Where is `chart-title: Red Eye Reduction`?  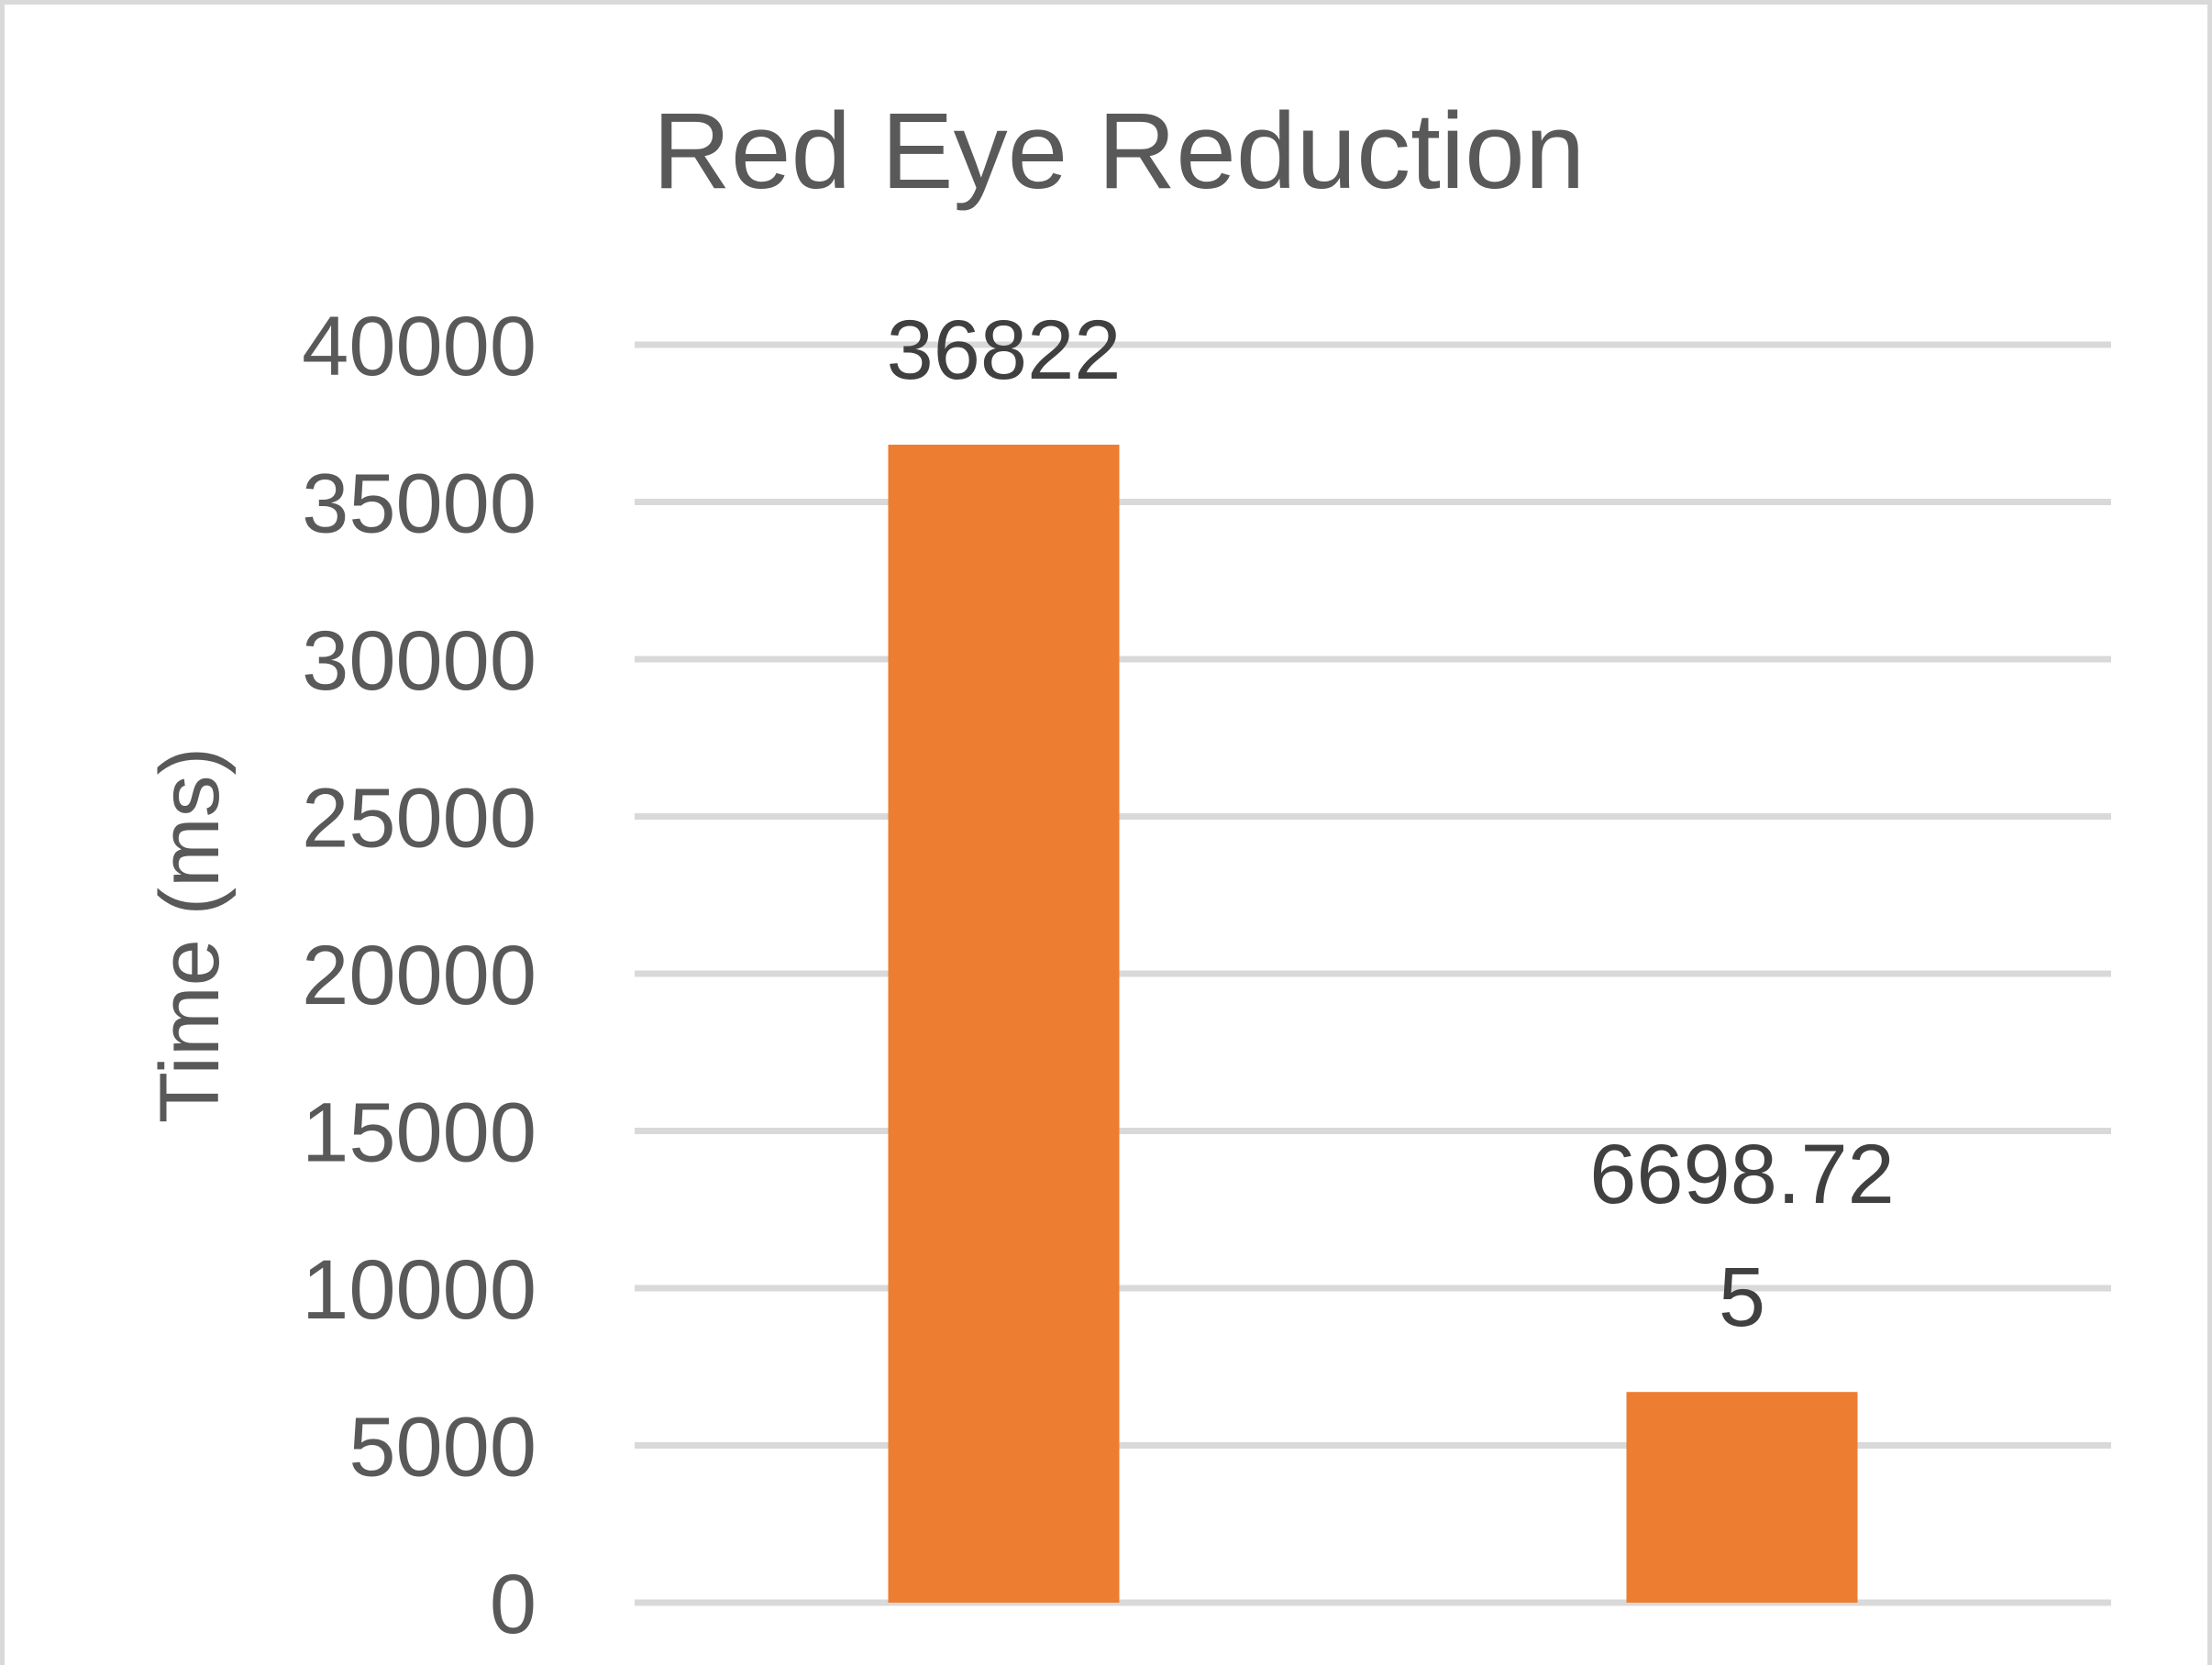 chart-title: Red Eye Reduction is located at coordinates (1119, 151).